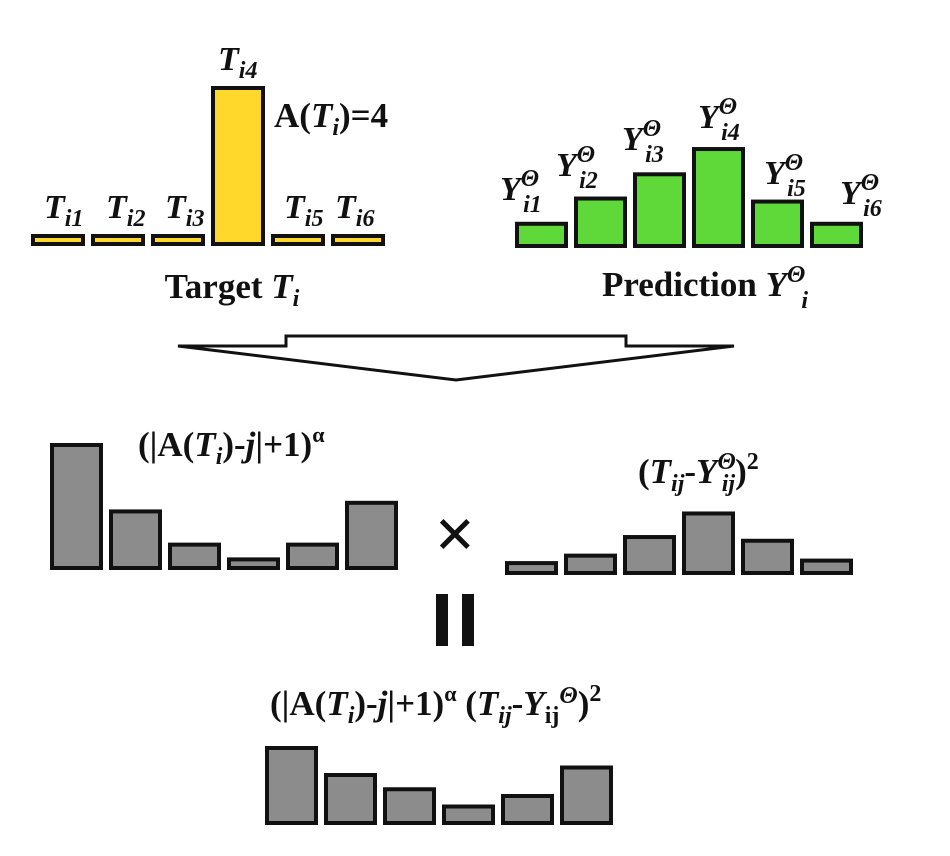 This screenshot has width=950, height=856. Describe the element at coordinates (354, 210) in the screenshot. I see `target-label-6: Ti6` at that location.